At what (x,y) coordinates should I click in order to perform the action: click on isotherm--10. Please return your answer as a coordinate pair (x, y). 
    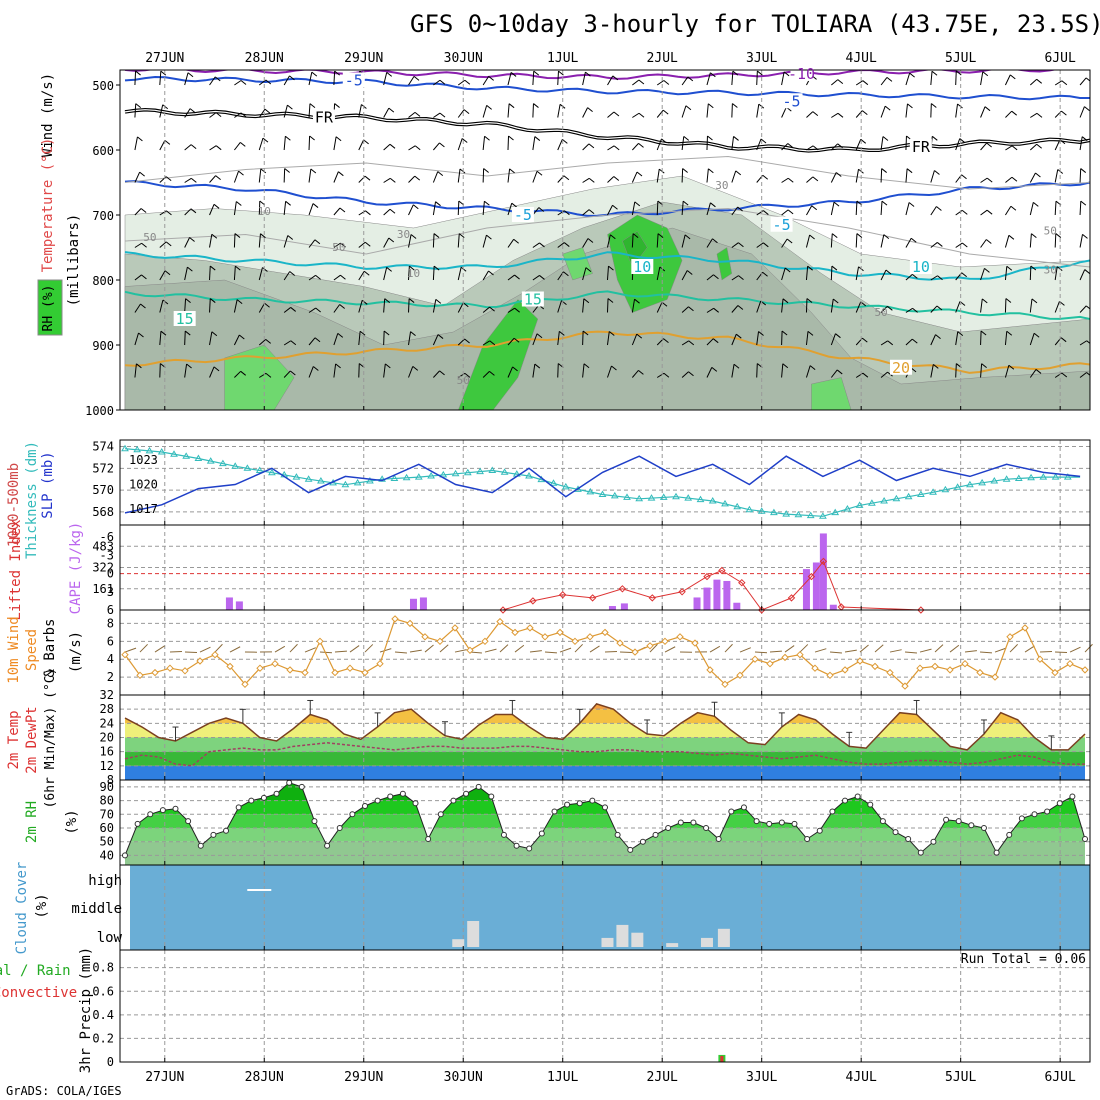
    Looking at the image, I should click on (591, 75).